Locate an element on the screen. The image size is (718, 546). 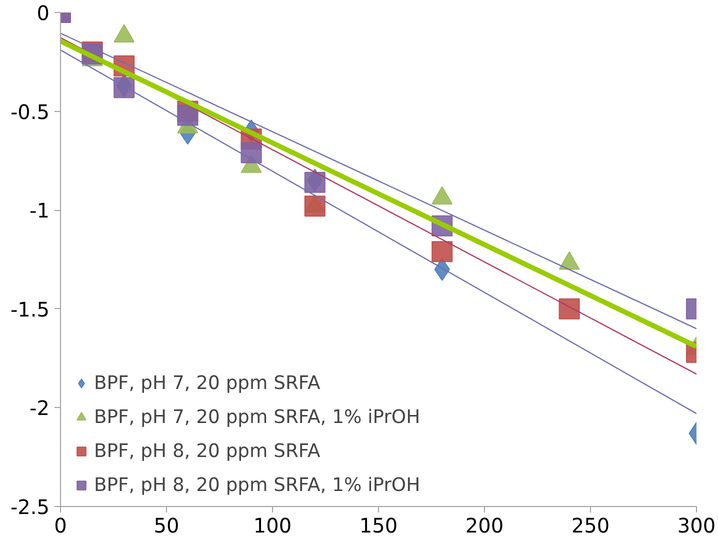
y-tick-label: -2.5 is located at coordinates (30, 507).